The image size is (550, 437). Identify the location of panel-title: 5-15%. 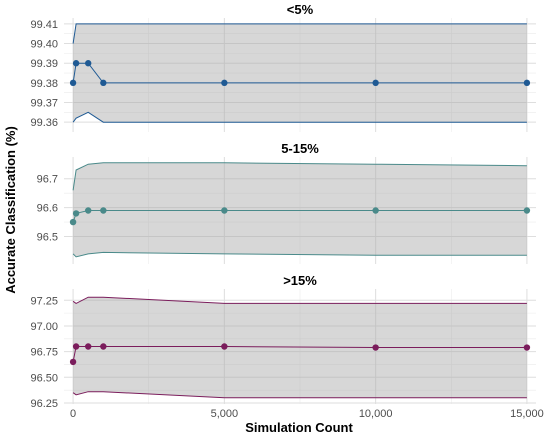
(300, 148).